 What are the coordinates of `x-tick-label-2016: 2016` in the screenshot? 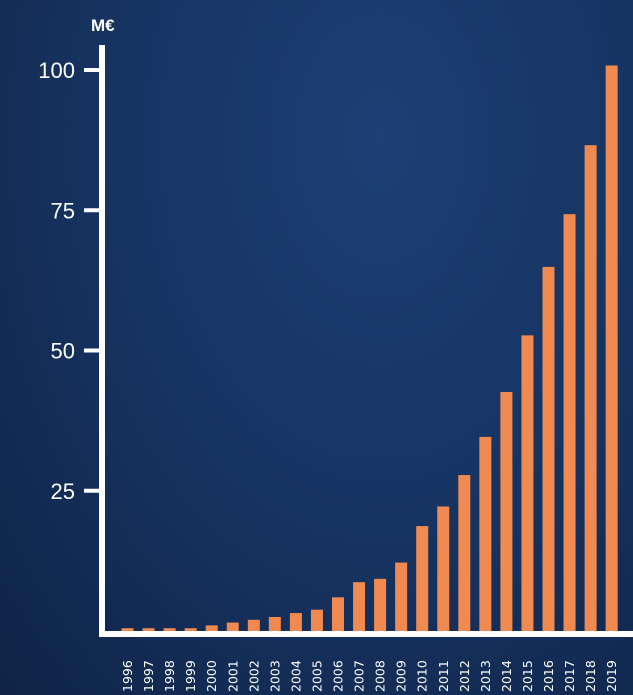 It's located at (548, 676).